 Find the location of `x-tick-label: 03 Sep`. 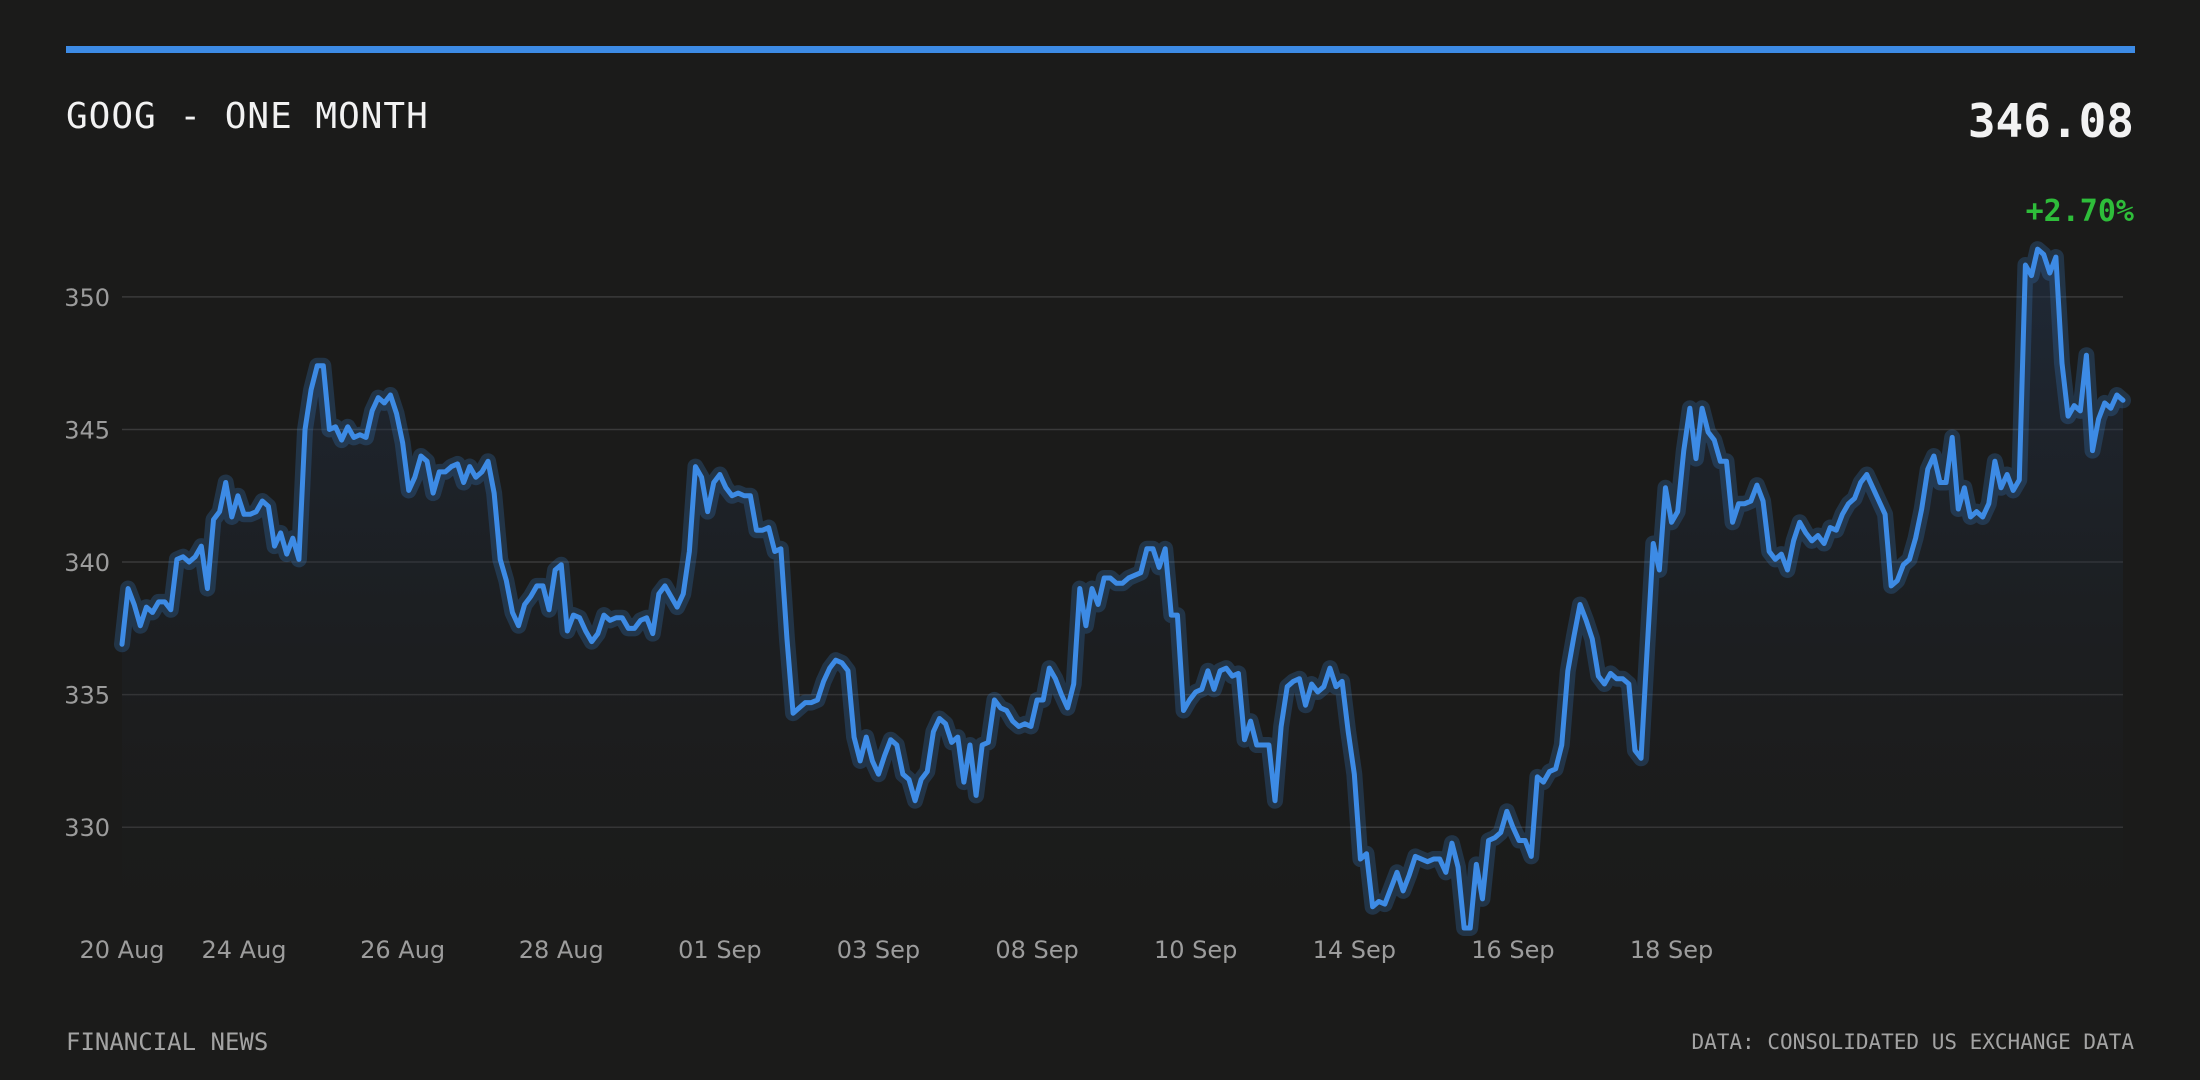

x-tick-label: 03 Sep is located at coordinates (878, 950).